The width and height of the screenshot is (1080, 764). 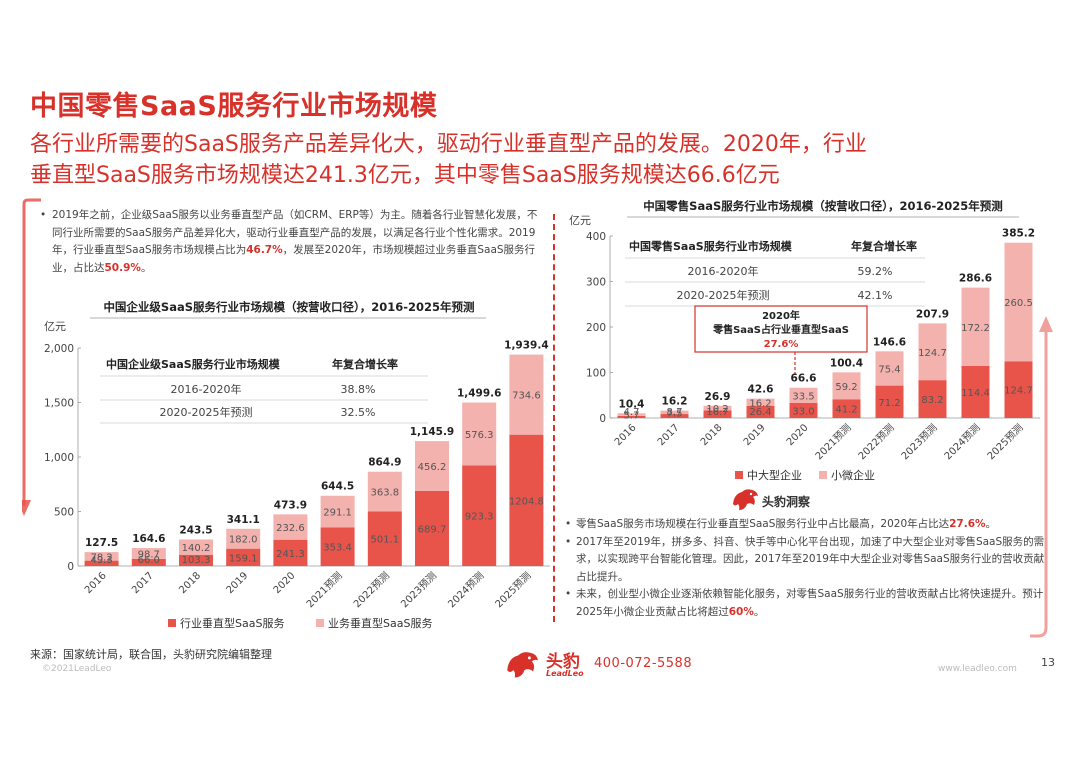 What do you see at coordinates (193, 364) in the screenshot?
I see `cagr-header-name: 中国企业级SaaS服务行业市场规模` at bounding box center [193, 364].